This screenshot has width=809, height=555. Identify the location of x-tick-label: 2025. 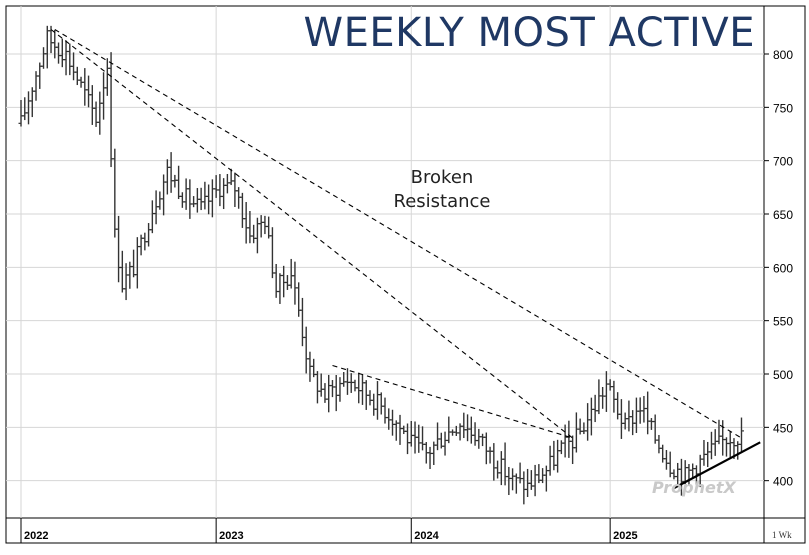
(625, 536).